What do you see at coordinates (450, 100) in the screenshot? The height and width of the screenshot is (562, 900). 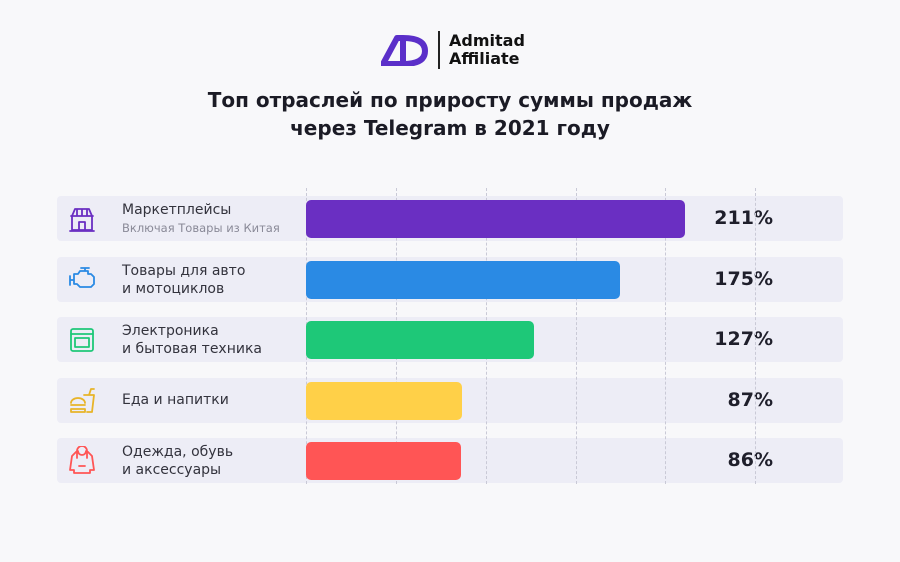 I see `title-line1: Топ отраслей по приросту суммы продаж` at bounding box center [450, 100].